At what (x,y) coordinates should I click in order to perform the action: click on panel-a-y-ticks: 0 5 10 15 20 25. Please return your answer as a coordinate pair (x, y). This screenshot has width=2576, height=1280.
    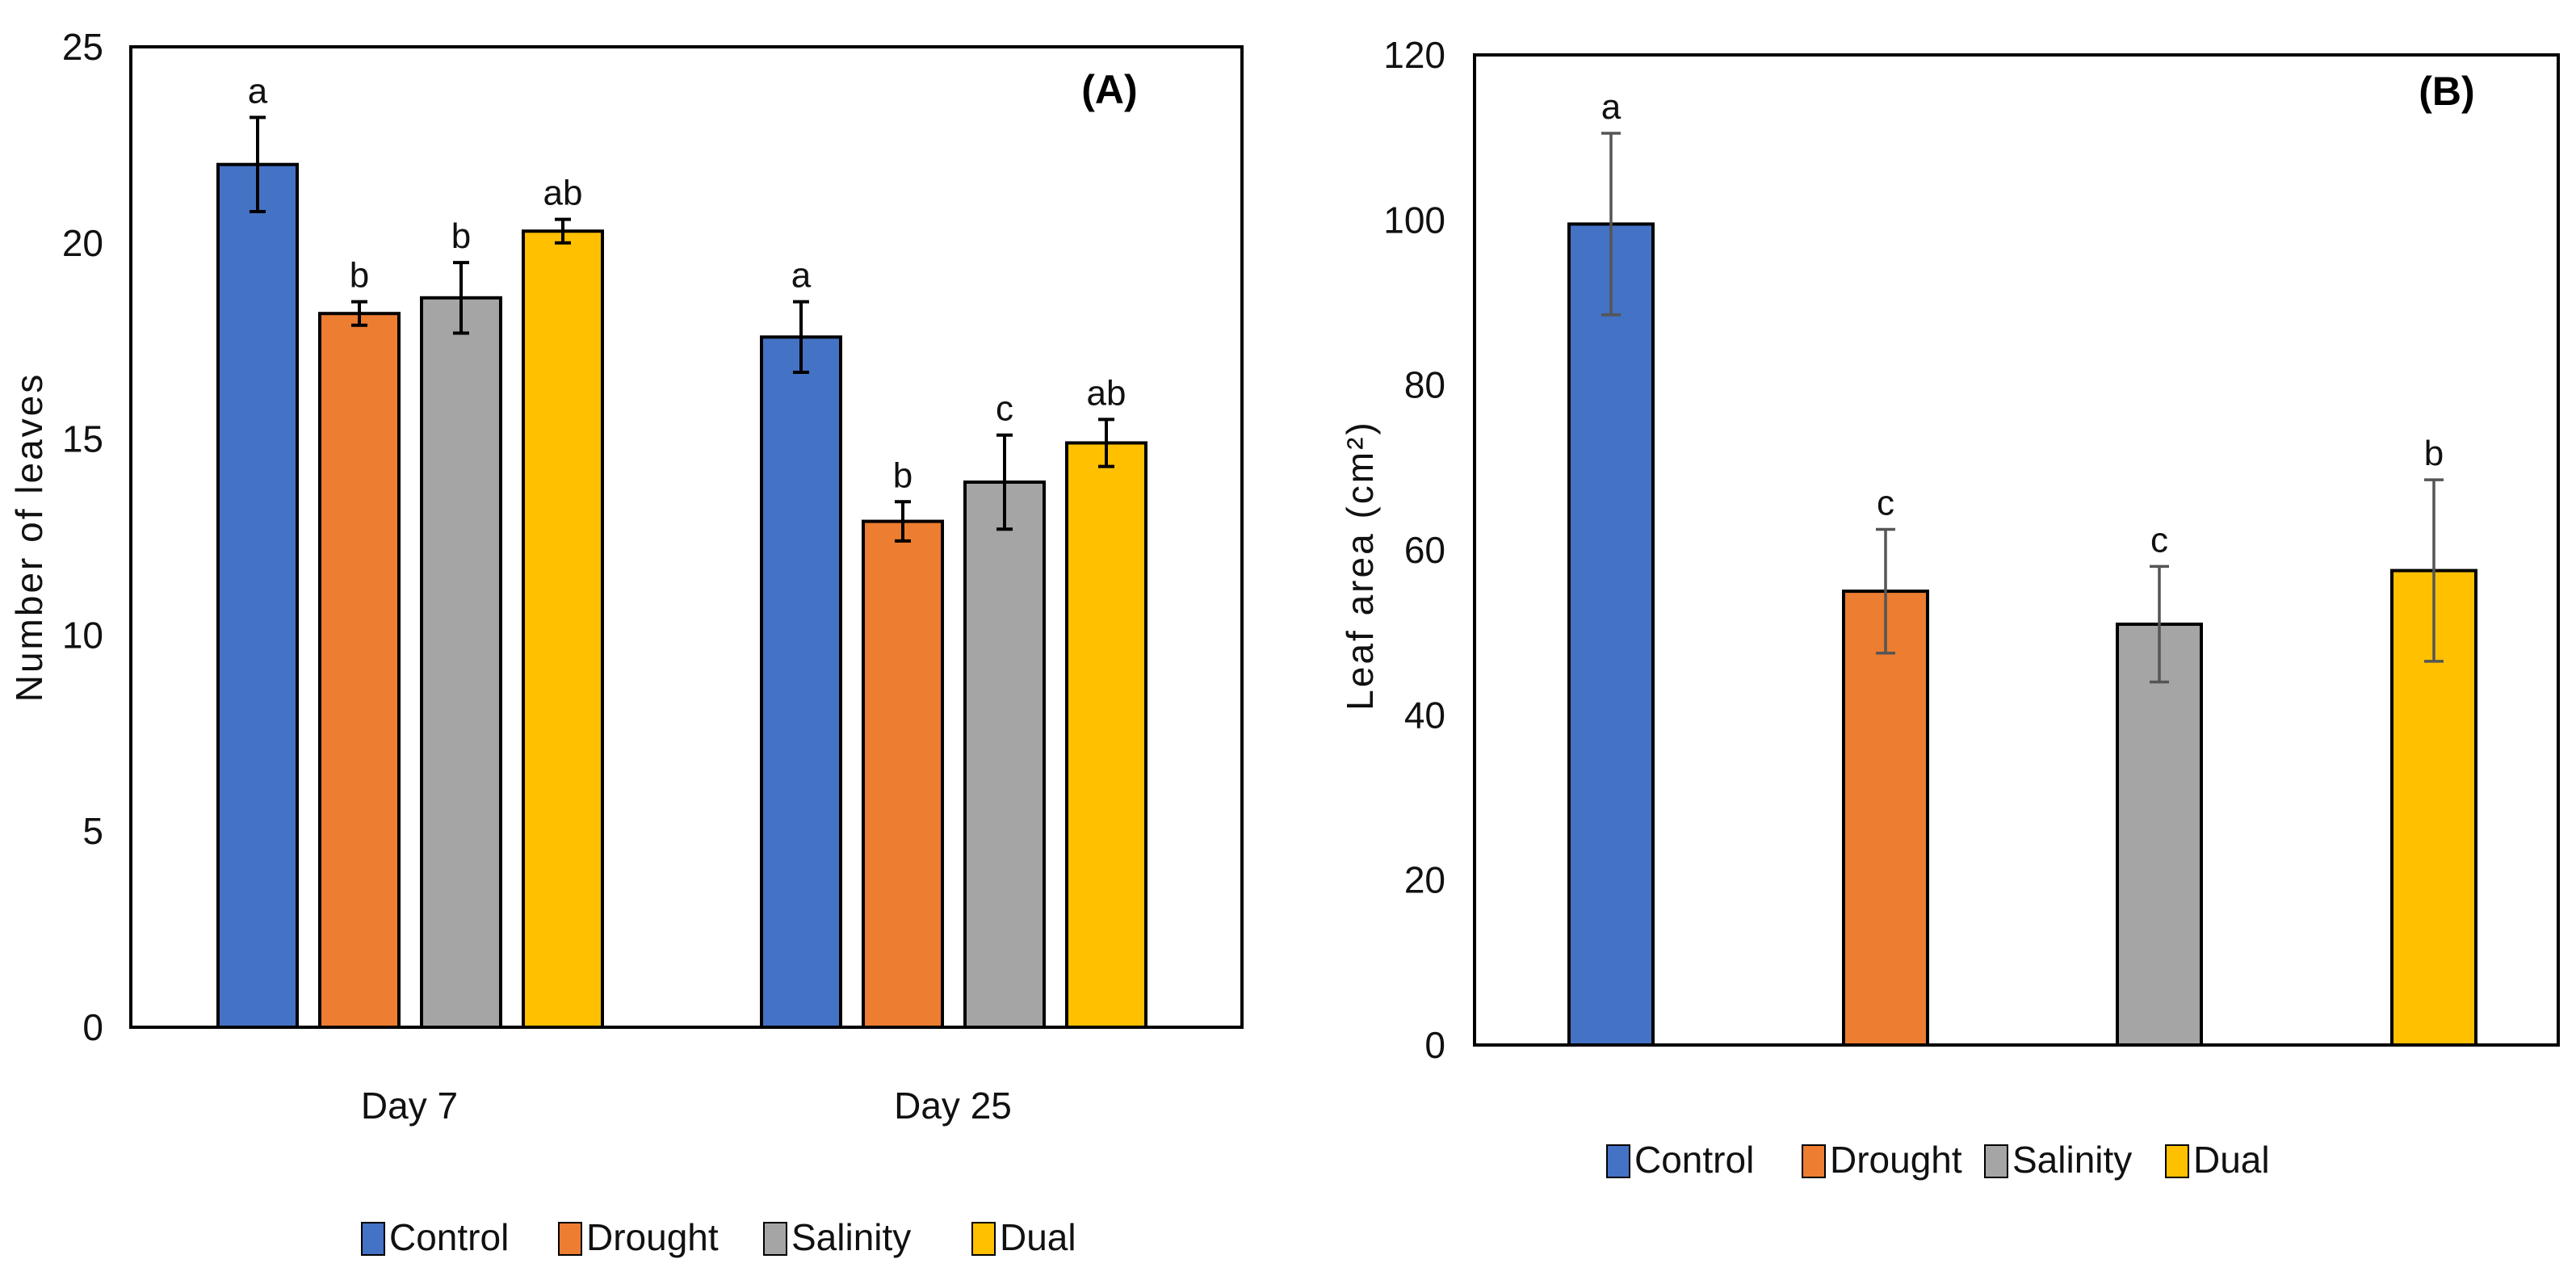
    Looking at the image, I should click on (82, 537).